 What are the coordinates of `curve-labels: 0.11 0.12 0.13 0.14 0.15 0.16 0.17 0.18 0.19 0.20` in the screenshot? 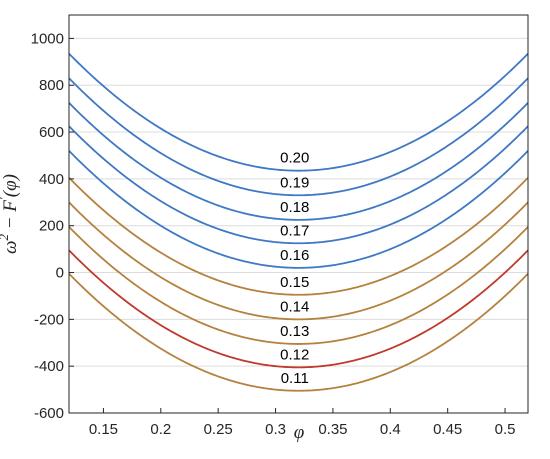 It's located at (294, 268).